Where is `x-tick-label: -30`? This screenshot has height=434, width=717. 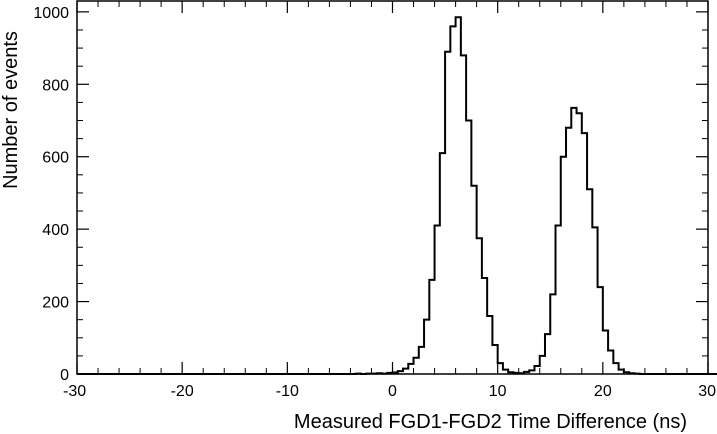 x-tick-label: -30 is located at coordinates (74, 391).